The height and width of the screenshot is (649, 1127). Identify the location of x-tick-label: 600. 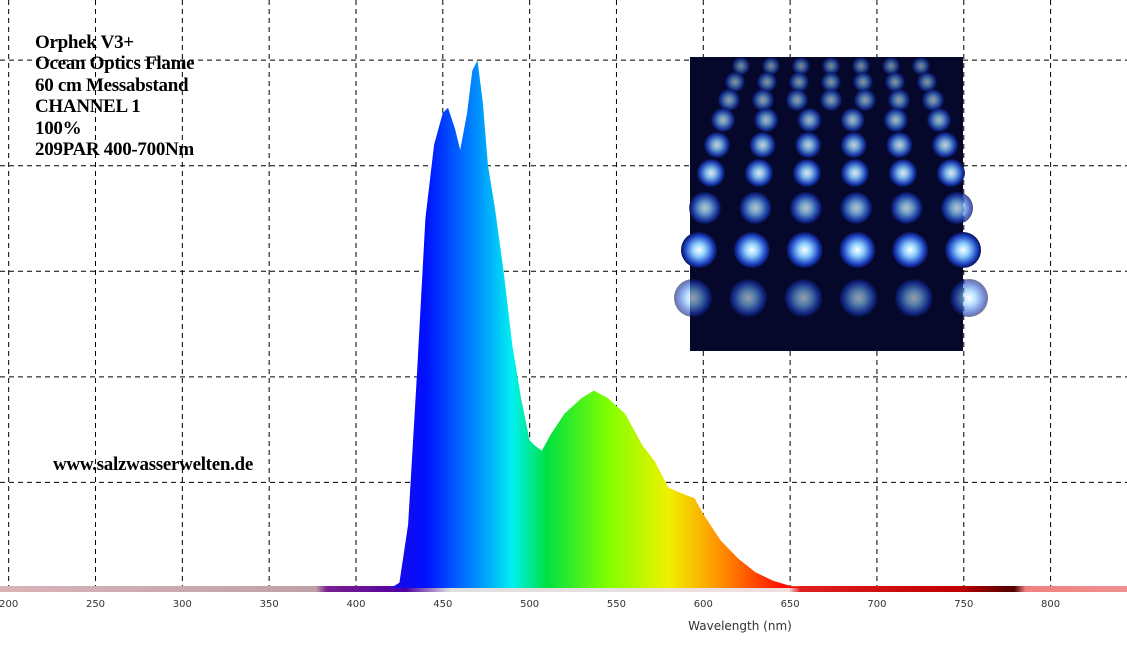
(703, 604).